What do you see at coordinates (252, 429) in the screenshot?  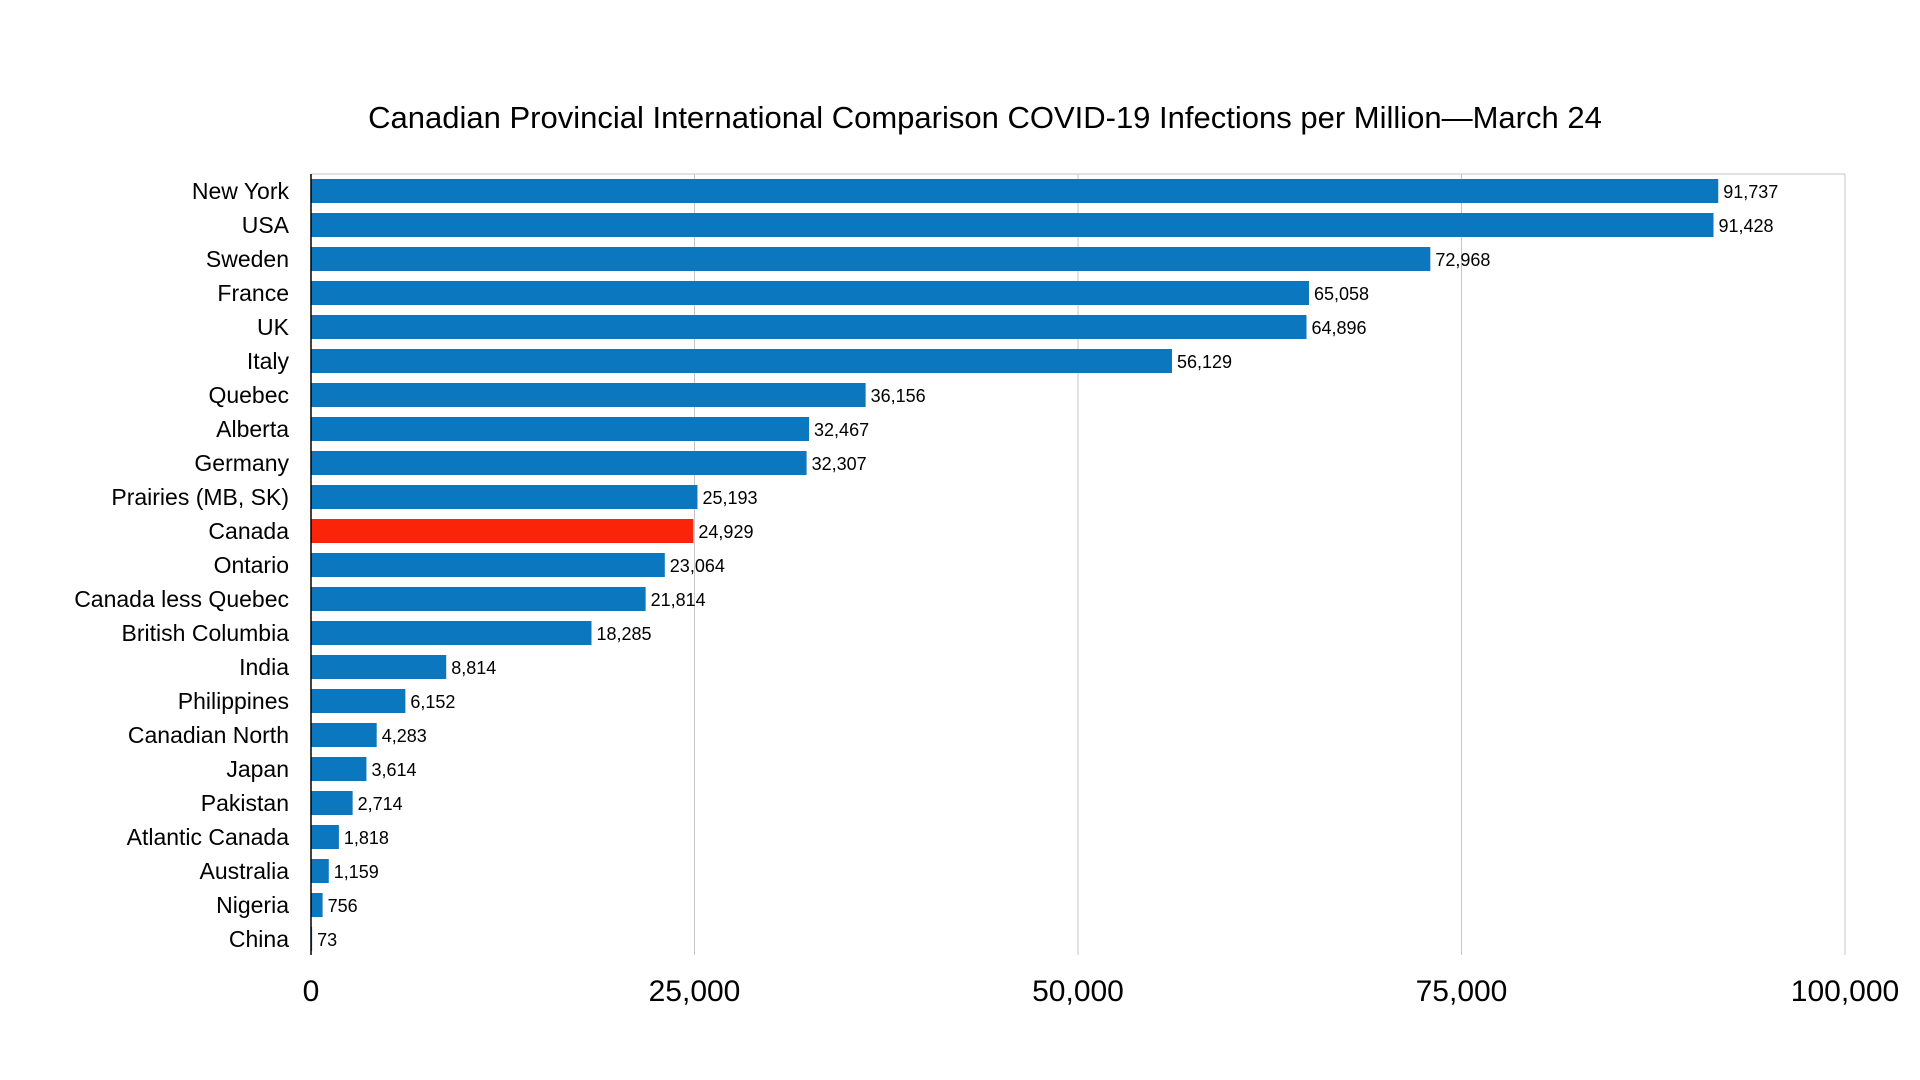 I see `category-label: Alberta` at bounding box center [252, 429].